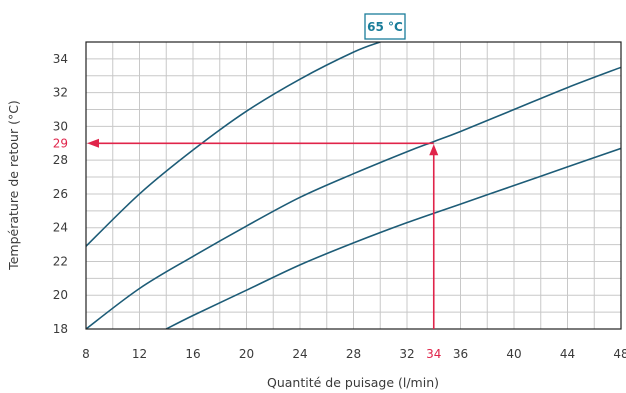 This screenshot has height=393, width=626. What do you see at coordinates (353, 382) in the screenshot?
I see `x-axis-label: Quantité de puisage (l/min)` at bounding box center [353, 382].